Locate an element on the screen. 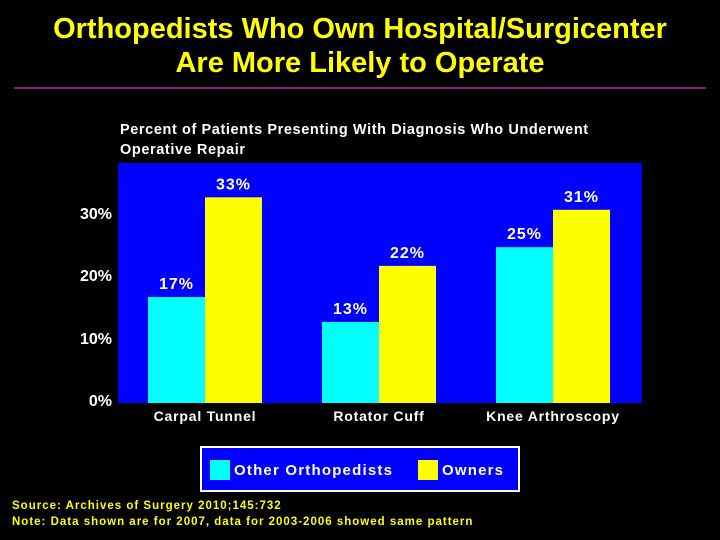 The image size is (720, 540). x-tick-label: Rotator Cuff is located at coordinates (379, 416).